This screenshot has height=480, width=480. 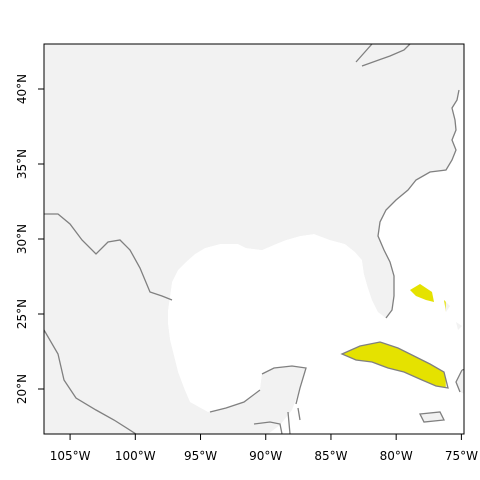 What do you see at coordinates (396, 456) in the screenshot?
I see `x-tick-label: 80°W` at bounding box center [396, 456].